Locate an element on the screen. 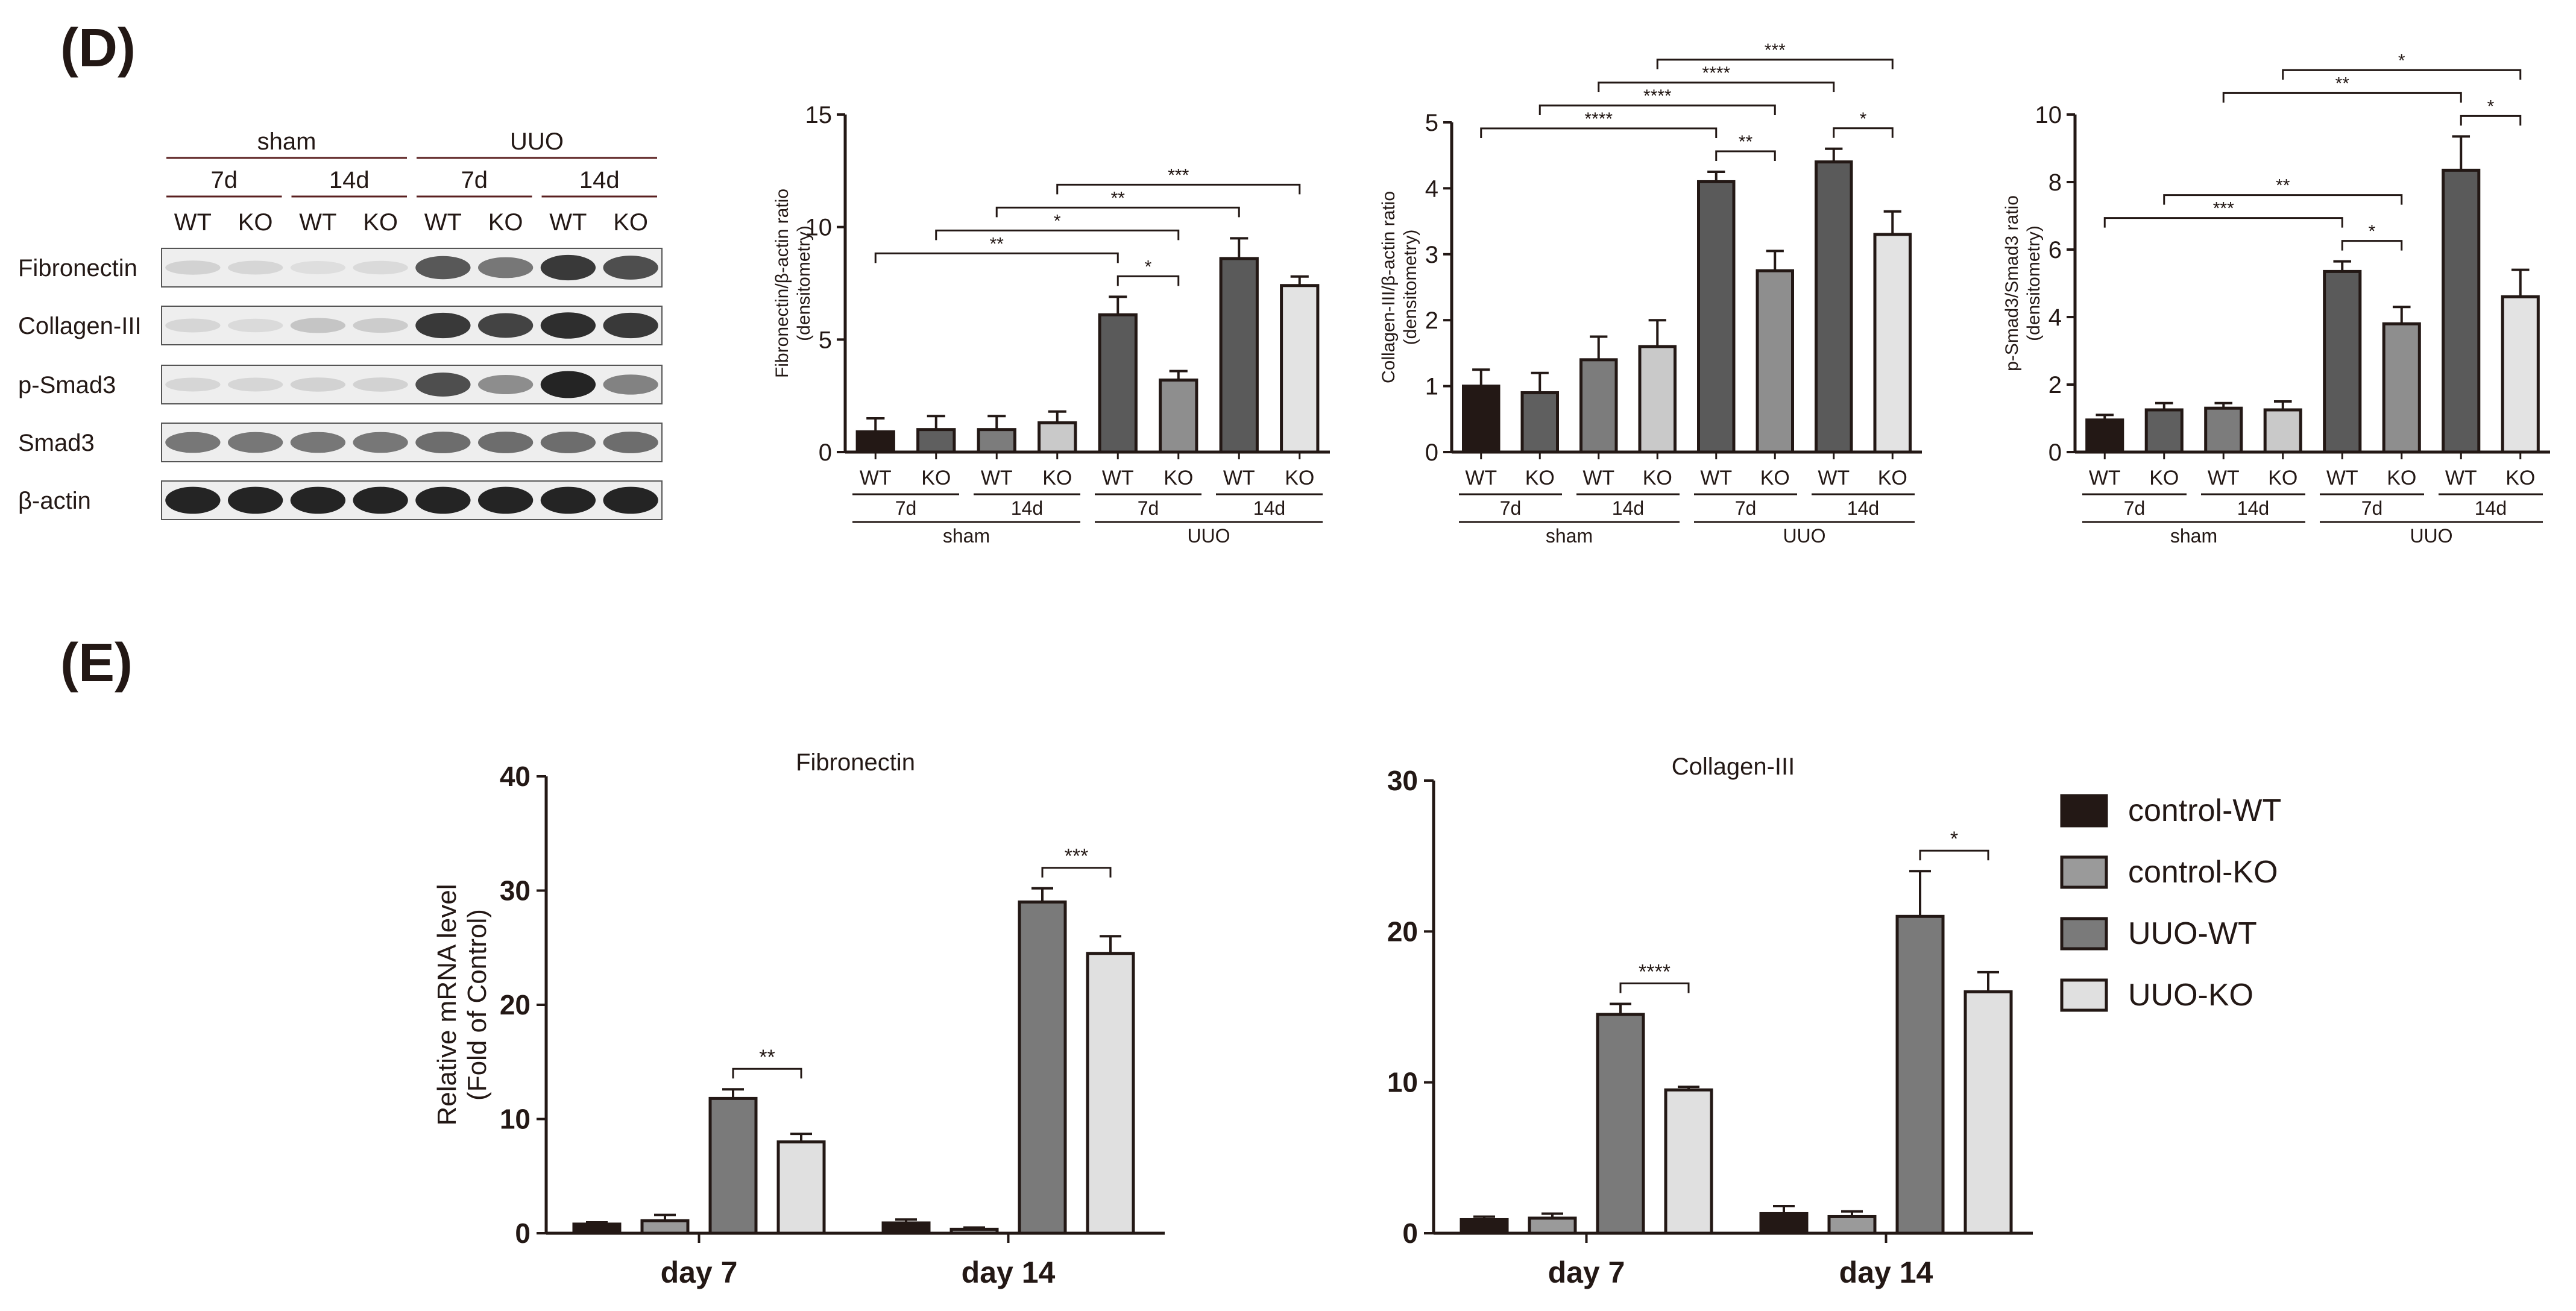 This screenshot has height=1311, width=2576. y-axis-label: Collagen-III/β-actin ratio is located at coordinates (1389, 287).